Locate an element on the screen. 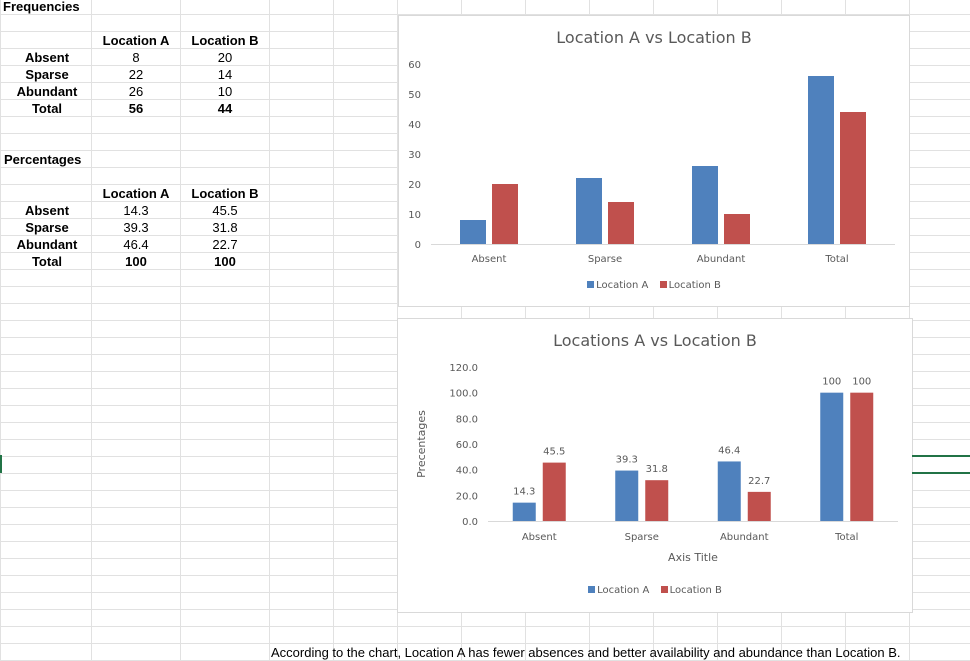 Image resolution: width=970 pixels, height=661 pixels. y-tick-label: 50 is located at coordinates (414, 95).